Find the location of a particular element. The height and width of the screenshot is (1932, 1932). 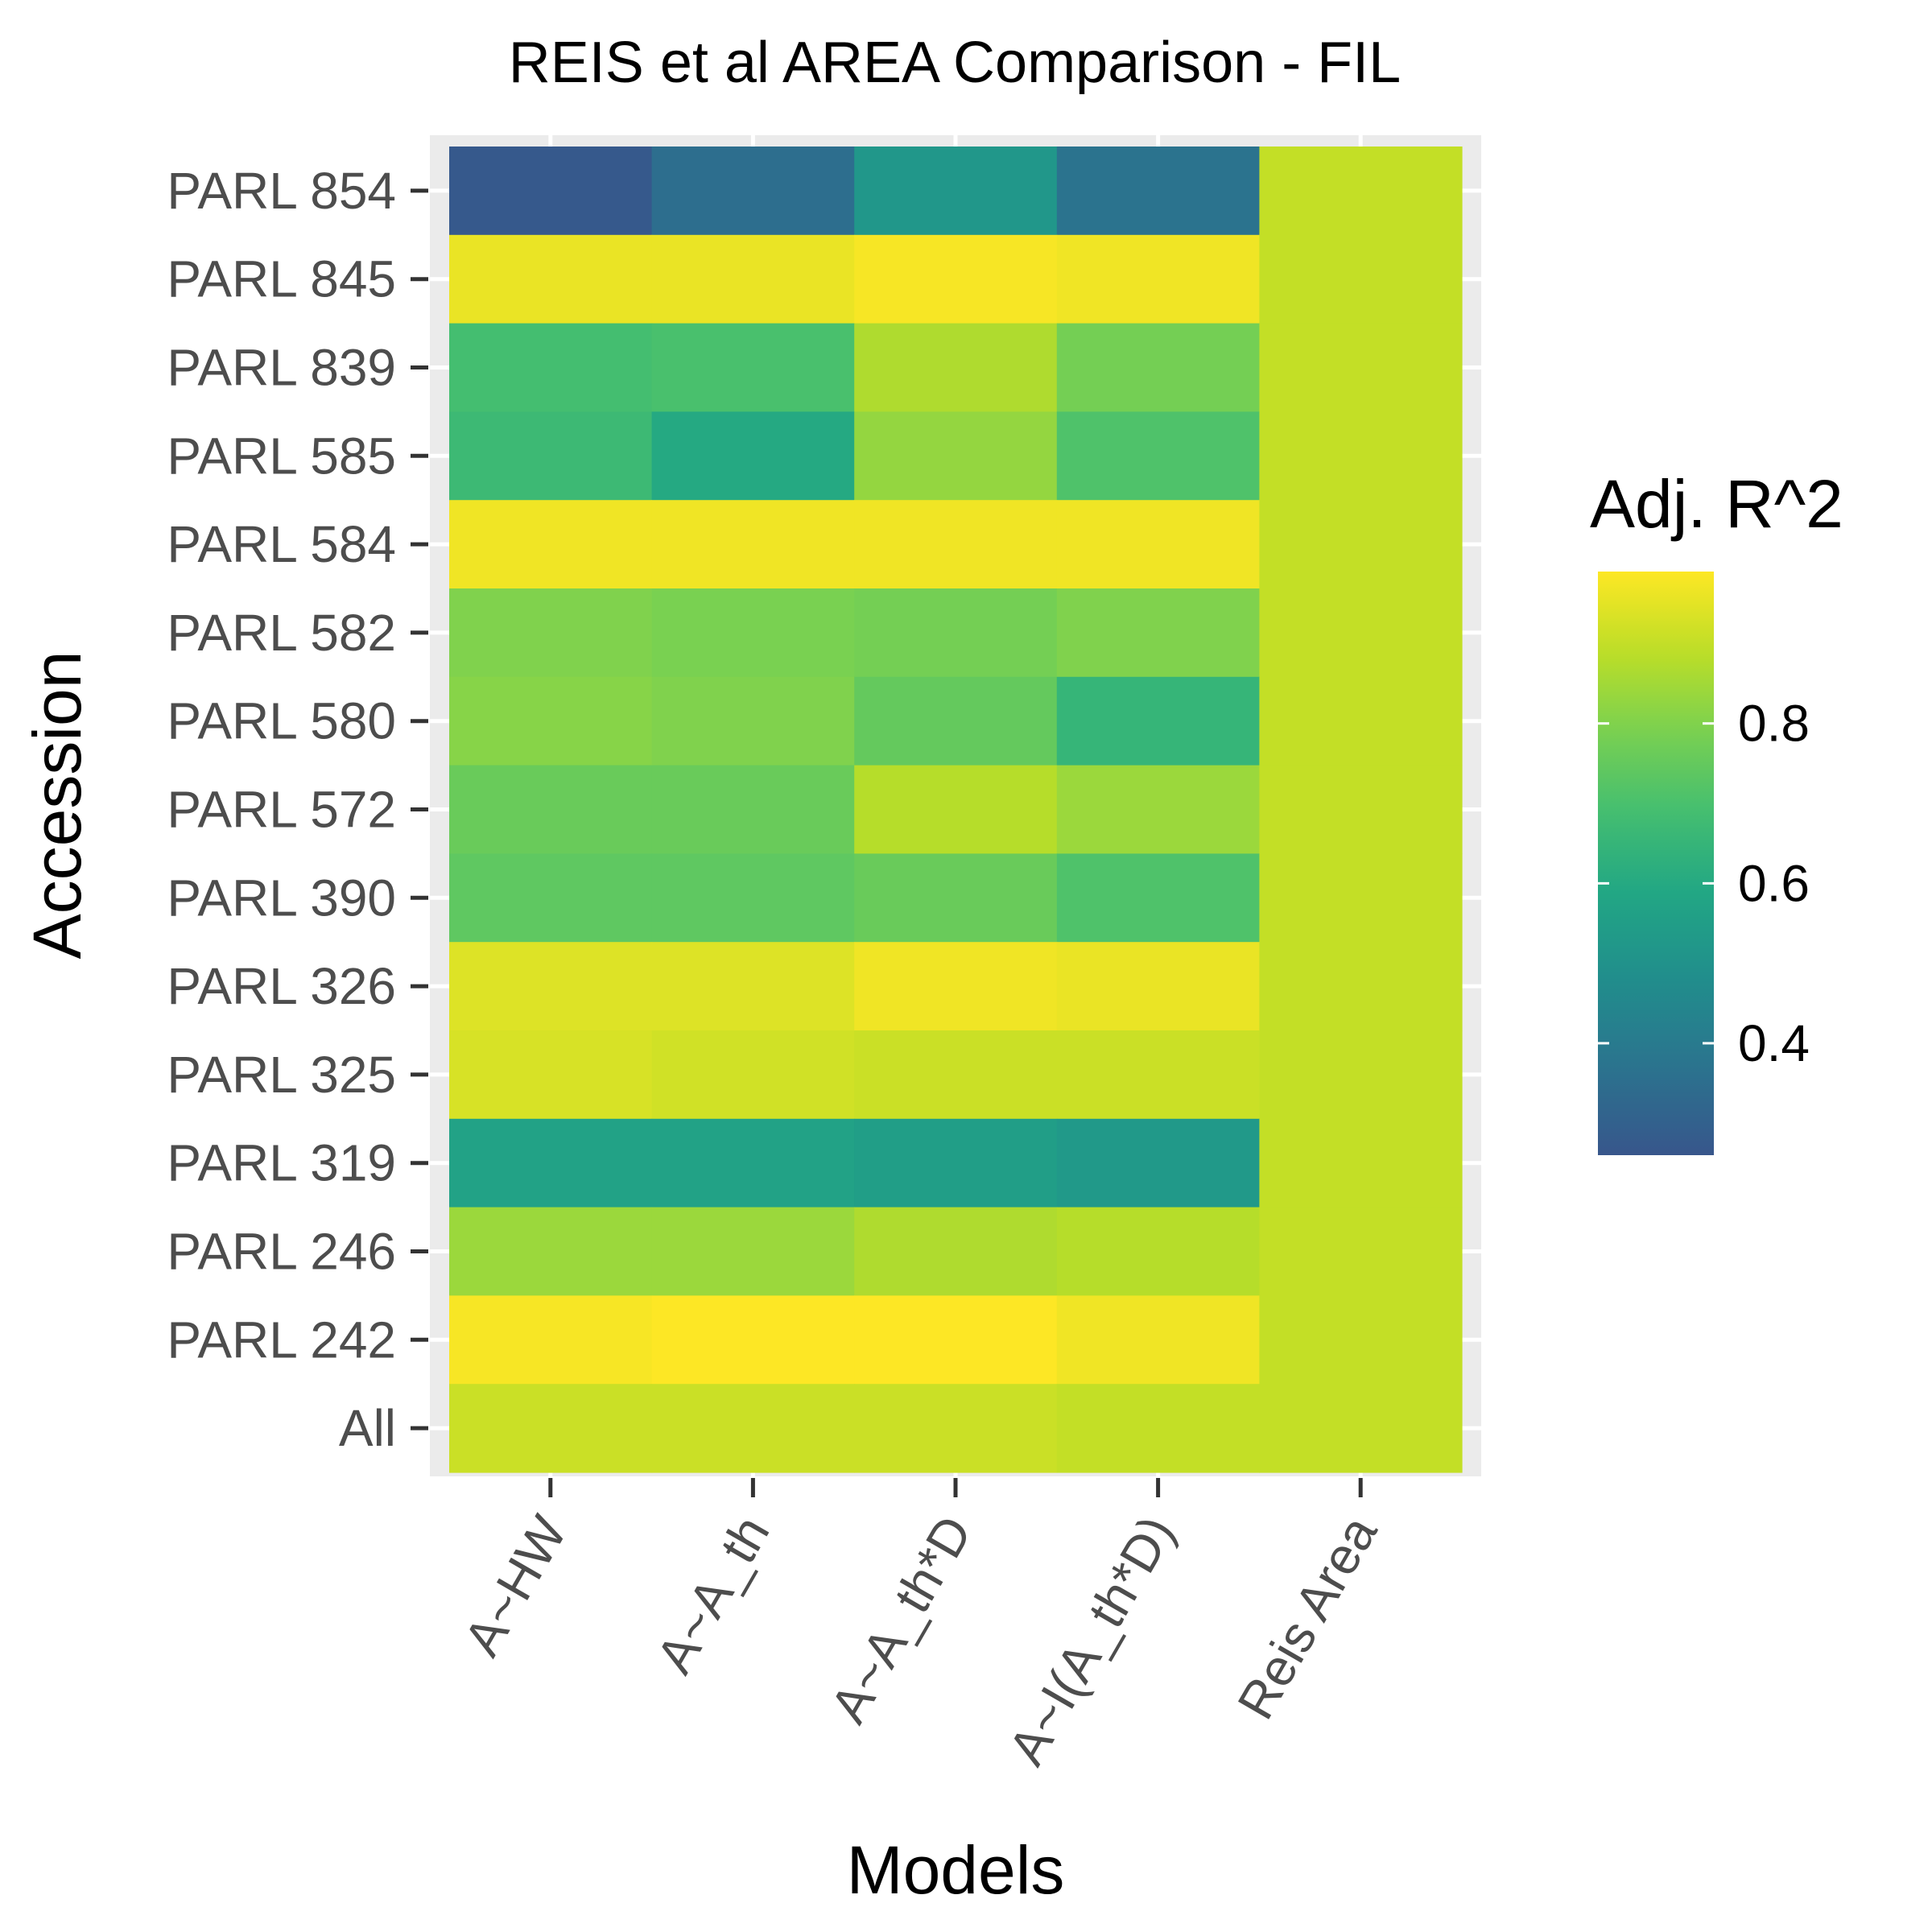

y-tick-label: All is located at coordinates (367, 1428).